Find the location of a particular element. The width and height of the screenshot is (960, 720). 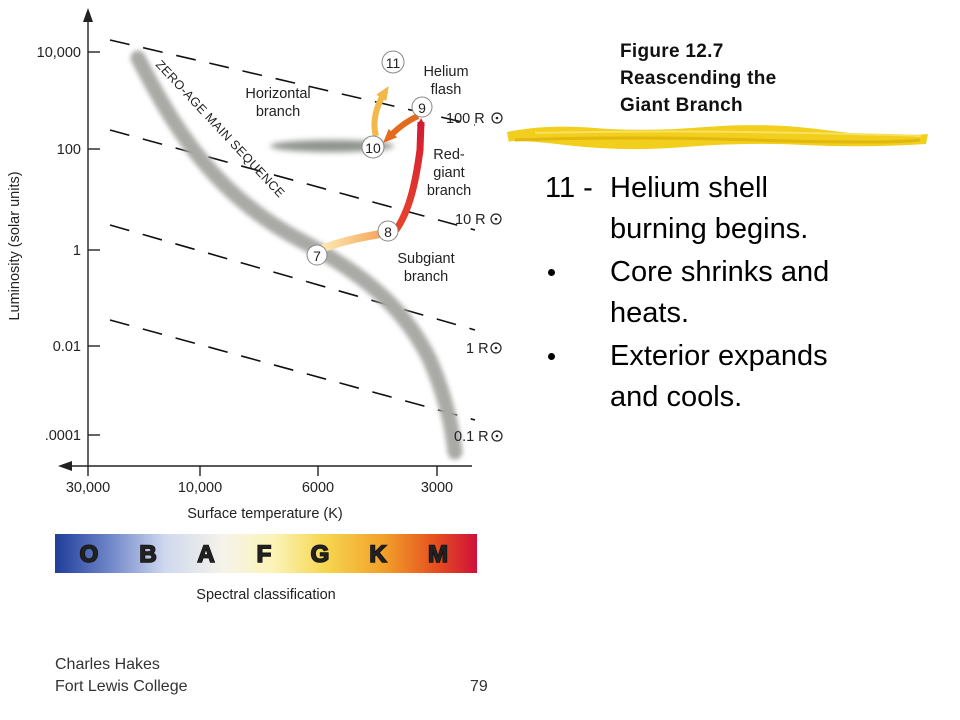

spectral-class-m: M is located at coordinates (438, 554).